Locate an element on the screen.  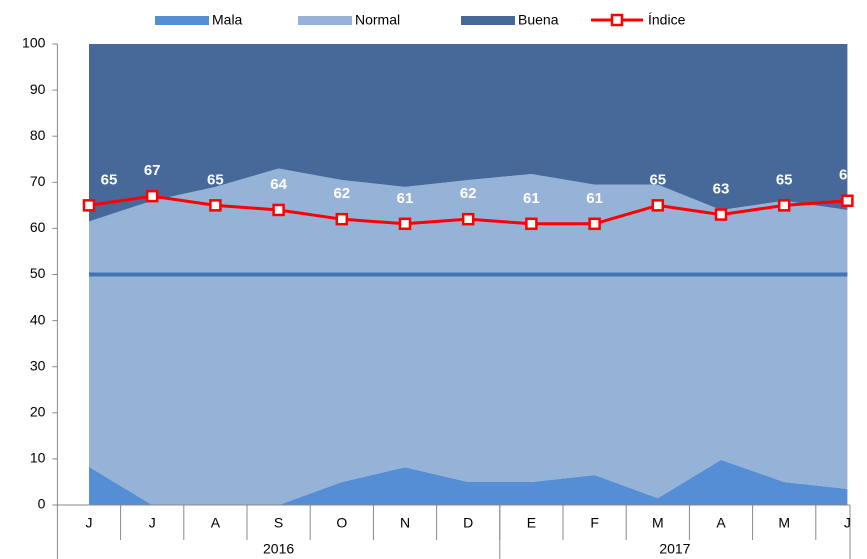
legend-label: Normal is located at coordinates (377, 20).